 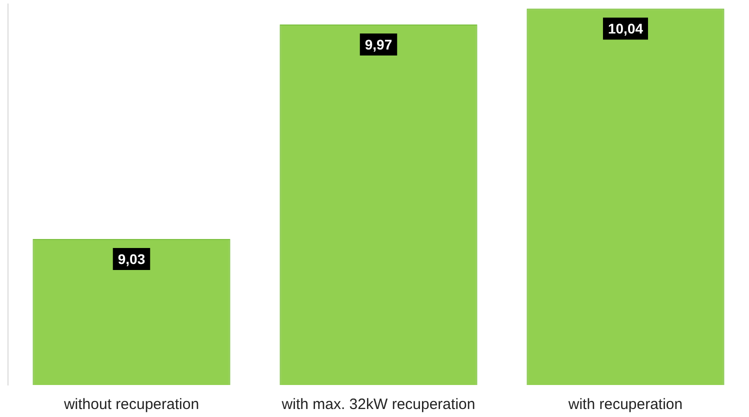 I want to click on x-tick-label: with recuperation, so click(x=625, y=405).